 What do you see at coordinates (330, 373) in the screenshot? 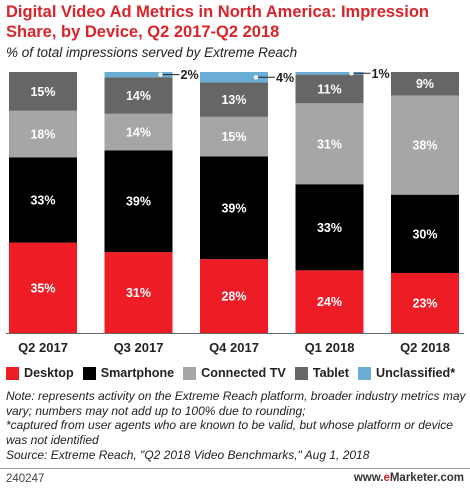
I see `legend-label-tablet: Tablet` at bounding box center [330, 373].